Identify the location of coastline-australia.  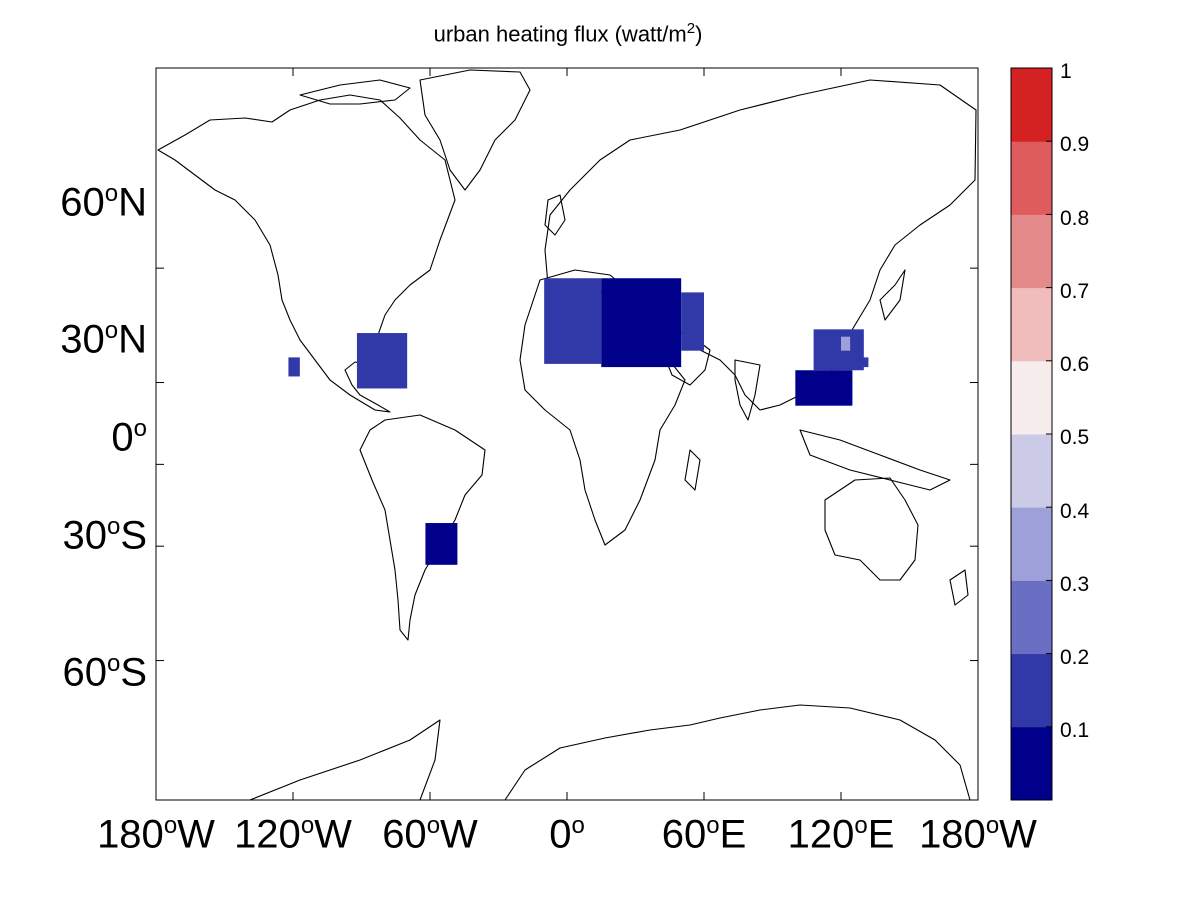
(871, 529).